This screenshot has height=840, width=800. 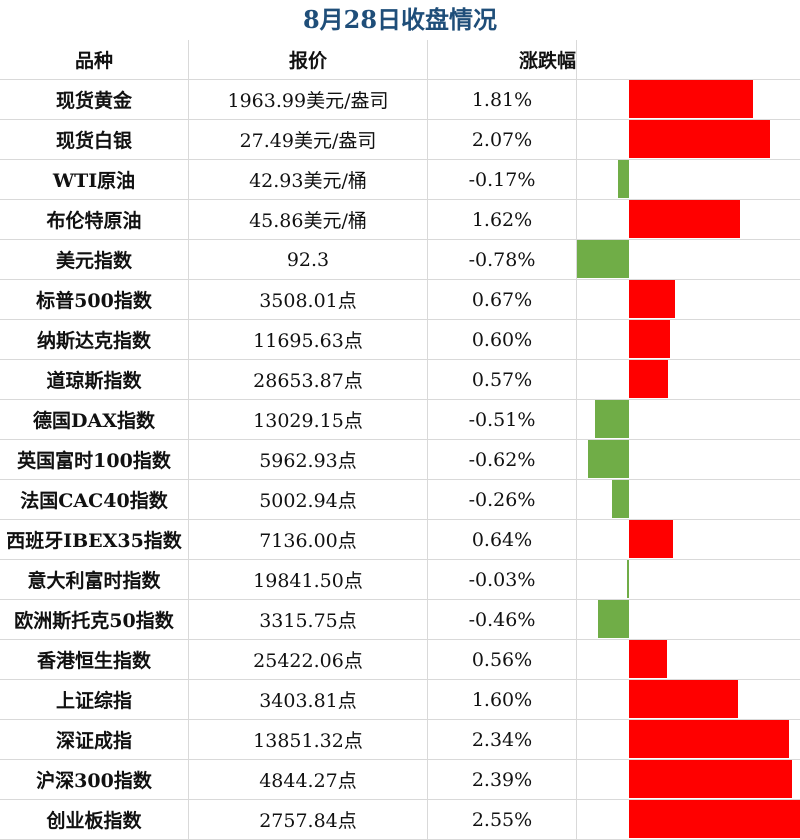 What do you see at coordinates (94, 620) in the screenshot?
I see `row-name: 欧洲斯托克50指数` at bounding box center [94, 620].